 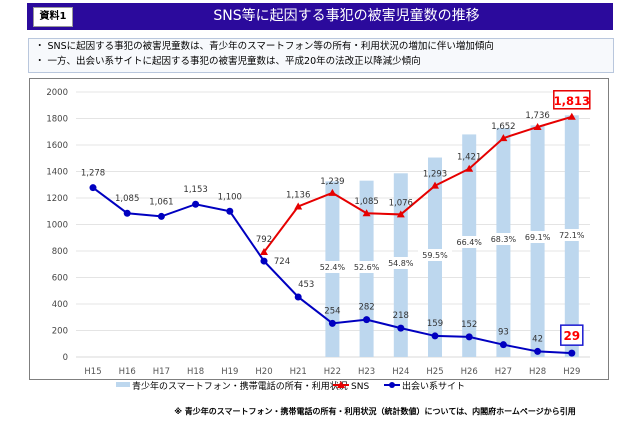 I want to click on deai-data-label: 1,061, so click(x=161, y=202).